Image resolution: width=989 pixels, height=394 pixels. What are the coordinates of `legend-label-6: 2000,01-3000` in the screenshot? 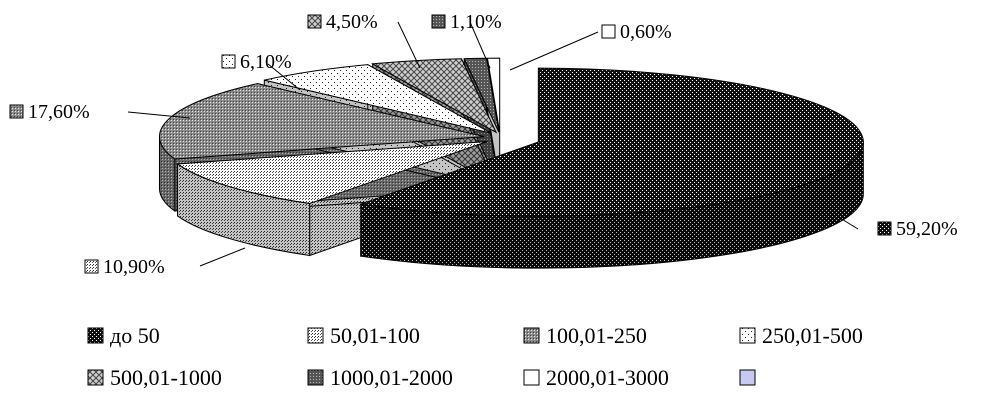 It's located at (607, 377).